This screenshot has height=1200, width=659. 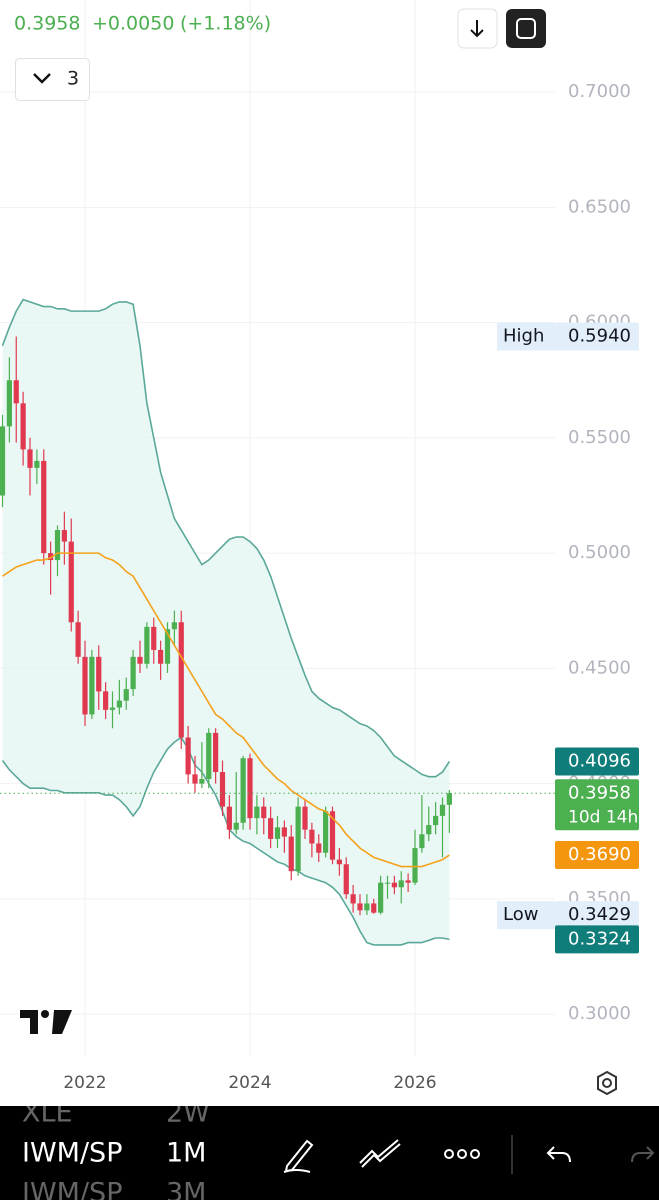 What do you see at coordinates (188, 1113) in the screenshot?
I see `symbol-interval: 2W` at bounding box center [188, 1113].